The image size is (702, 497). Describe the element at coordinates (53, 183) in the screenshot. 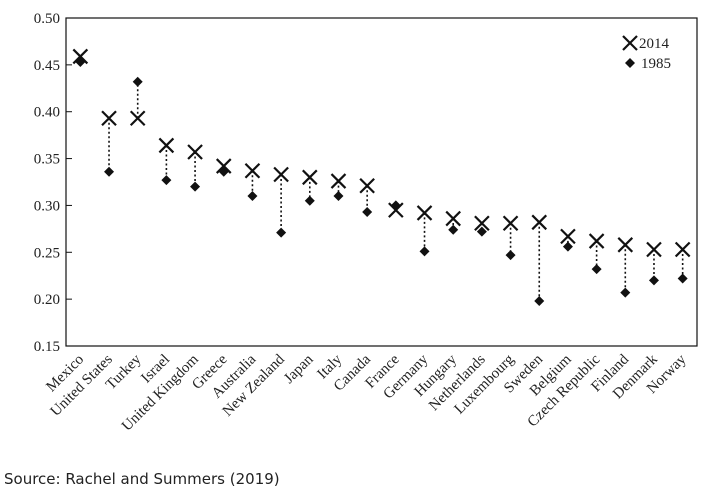

I see `y-axis-ticks: 0.50 0.45 0.40 0.35 0.30 0.25 0.20 0.15` at that location.